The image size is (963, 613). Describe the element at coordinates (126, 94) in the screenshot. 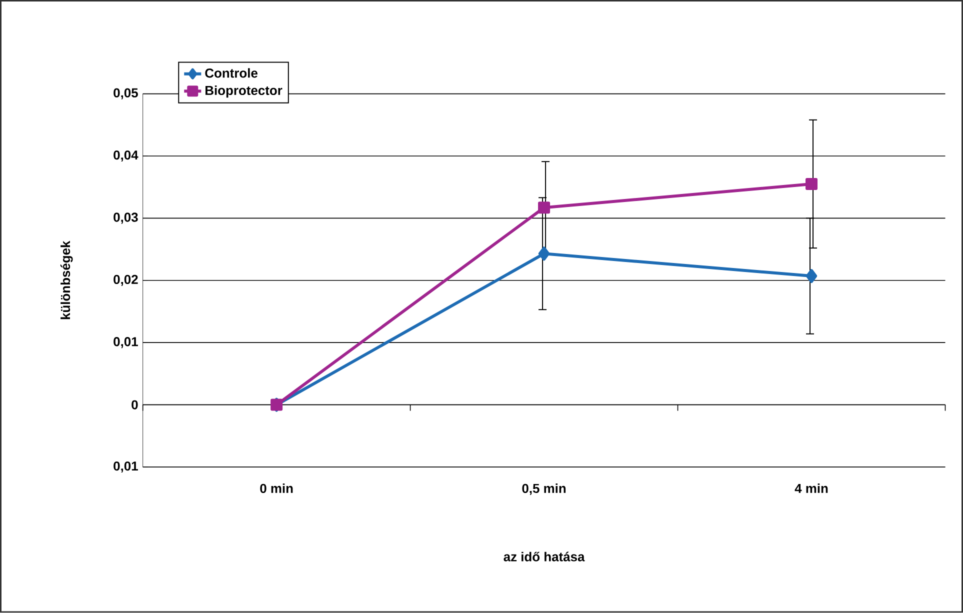

I see `y-tick-label: 0,05` at that location.